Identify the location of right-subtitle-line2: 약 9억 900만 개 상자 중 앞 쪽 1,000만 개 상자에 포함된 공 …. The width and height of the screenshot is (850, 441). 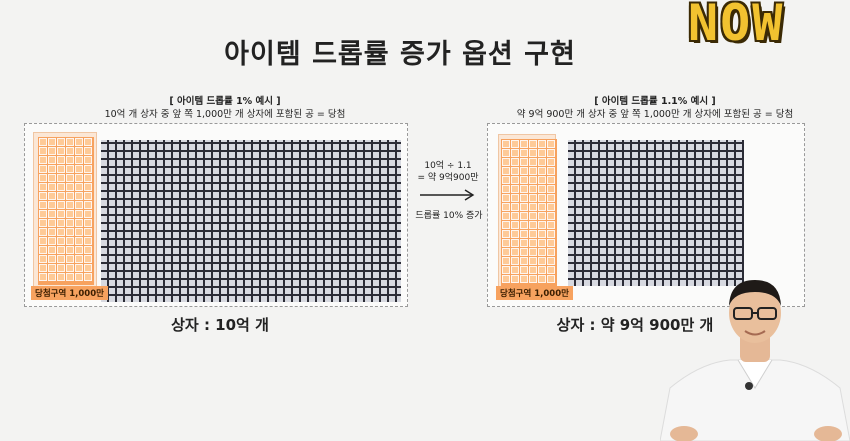
(655, 114).